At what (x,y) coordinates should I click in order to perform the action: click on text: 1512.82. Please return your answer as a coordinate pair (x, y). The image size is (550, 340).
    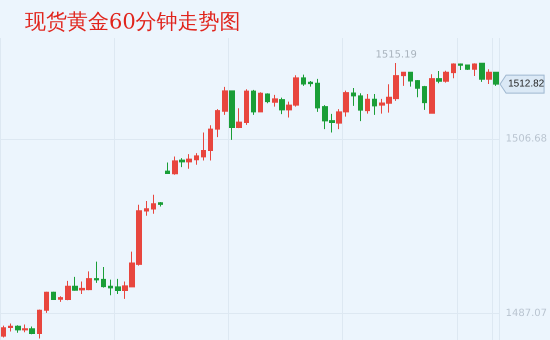
    Looking at the image, I should click on (526, 84).